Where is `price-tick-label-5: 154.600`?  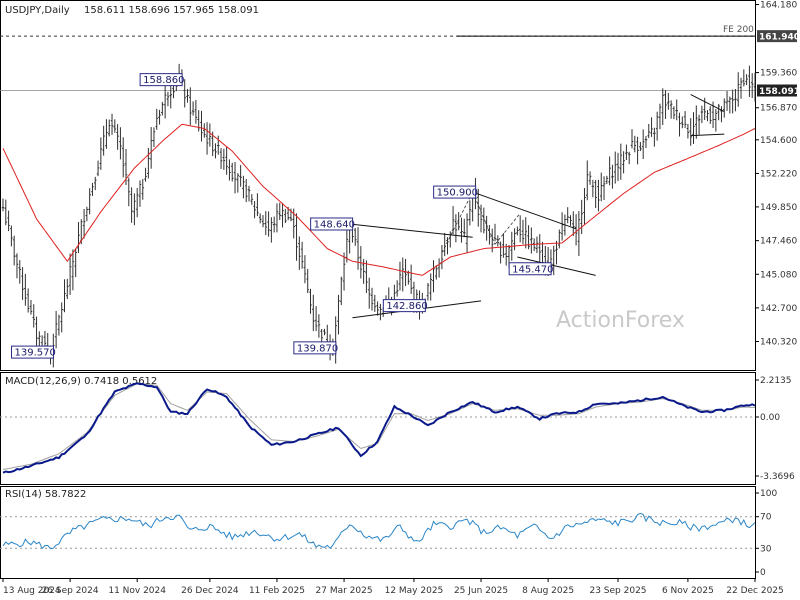
price-tick-label-5: 154.600 is located at coordinates (778, 141).